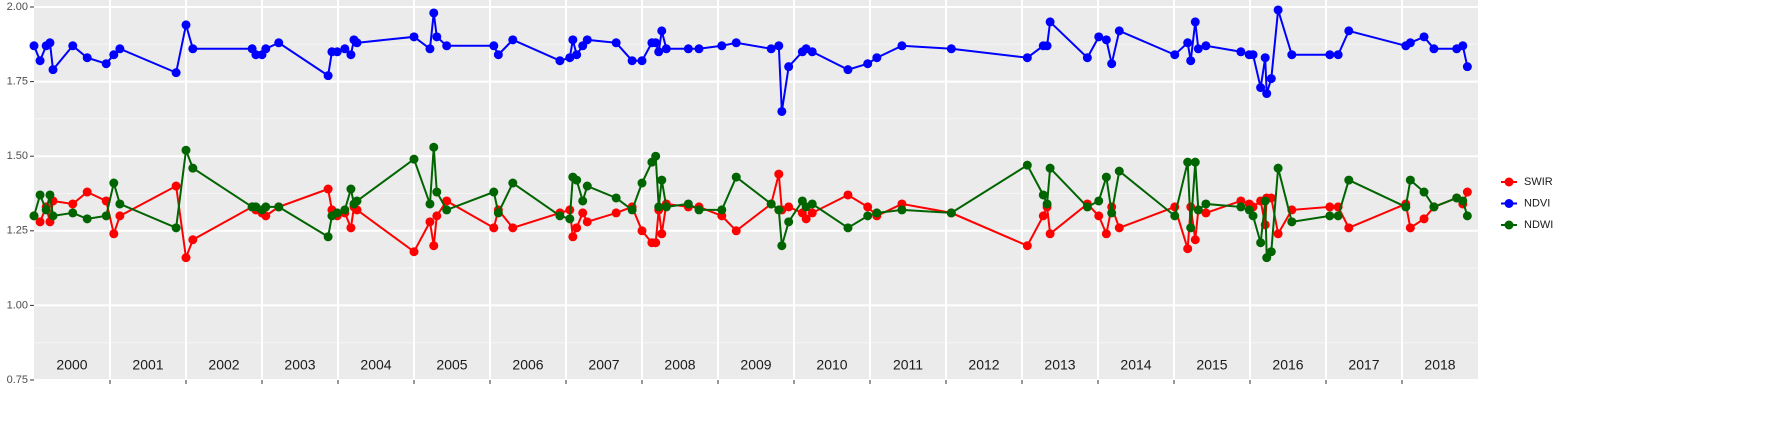 The width and height of the screenshot is (1773, 442). What do you see at coordinates (831, 365) in the screenshot?
I see `year-label: 2010` at bounding box center [831, 365].